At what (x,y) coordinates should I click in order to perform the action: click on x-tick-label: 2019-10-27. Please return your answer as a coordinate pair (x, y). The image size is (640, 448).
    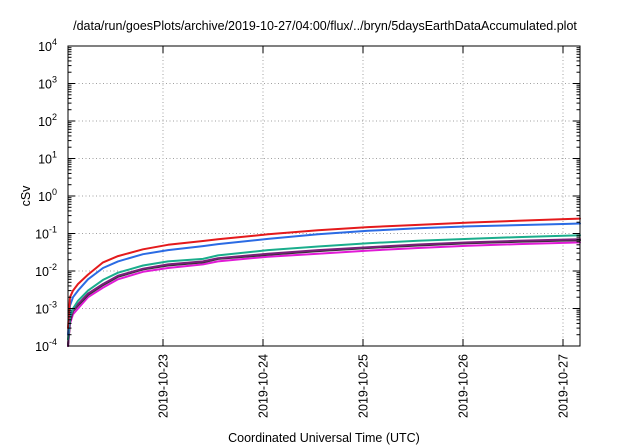
    Looking at the image, I should click on (564, 386).